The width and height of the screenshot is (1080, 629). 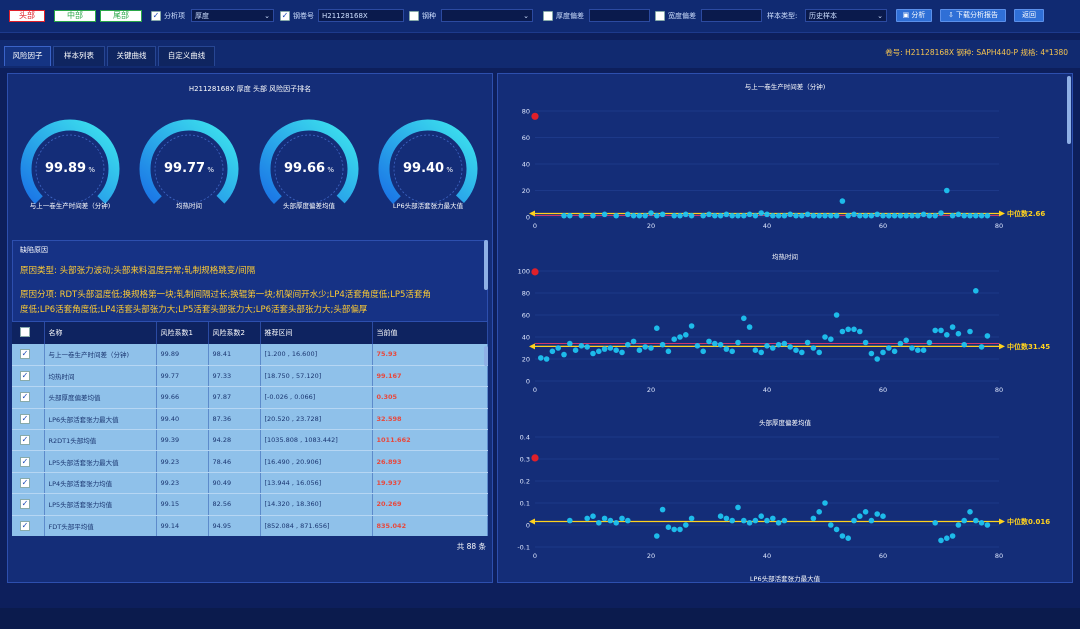 I want to click on width-deviation-input, so click(x=731, y=15).